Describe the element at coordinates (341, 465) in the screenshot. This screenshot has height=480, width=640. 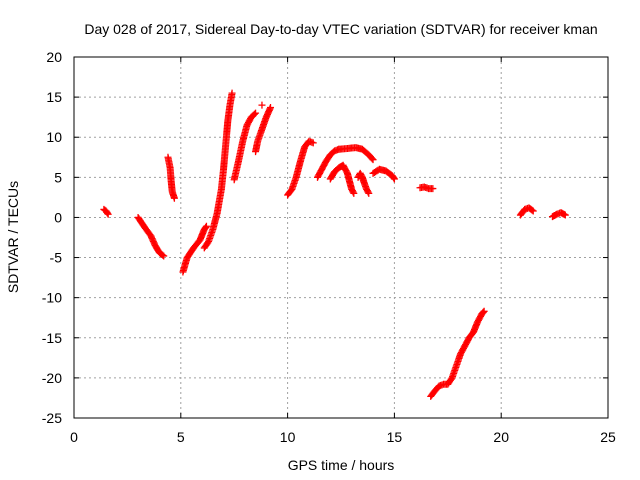
I see `x-axis-label: GPS time / hours` at that location.